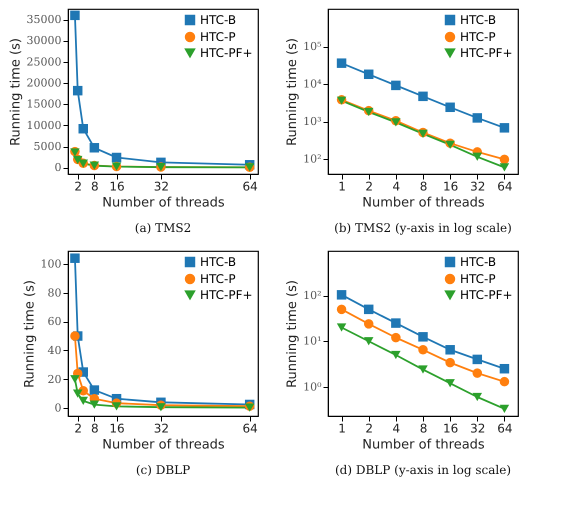  Describe the element at coordinates (55, 379) in the screenshot. I see `y-tick-label: 20` at that location.